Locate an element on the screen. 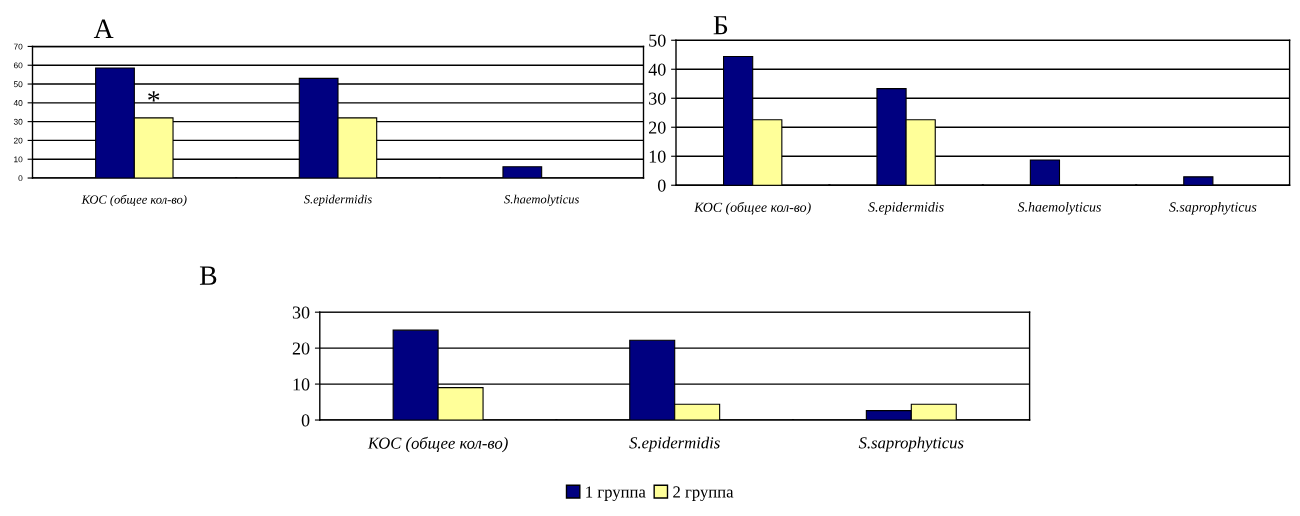 This screenshot has width=1300, height=516. chart-title: Б is located at coordinates (720, 25).